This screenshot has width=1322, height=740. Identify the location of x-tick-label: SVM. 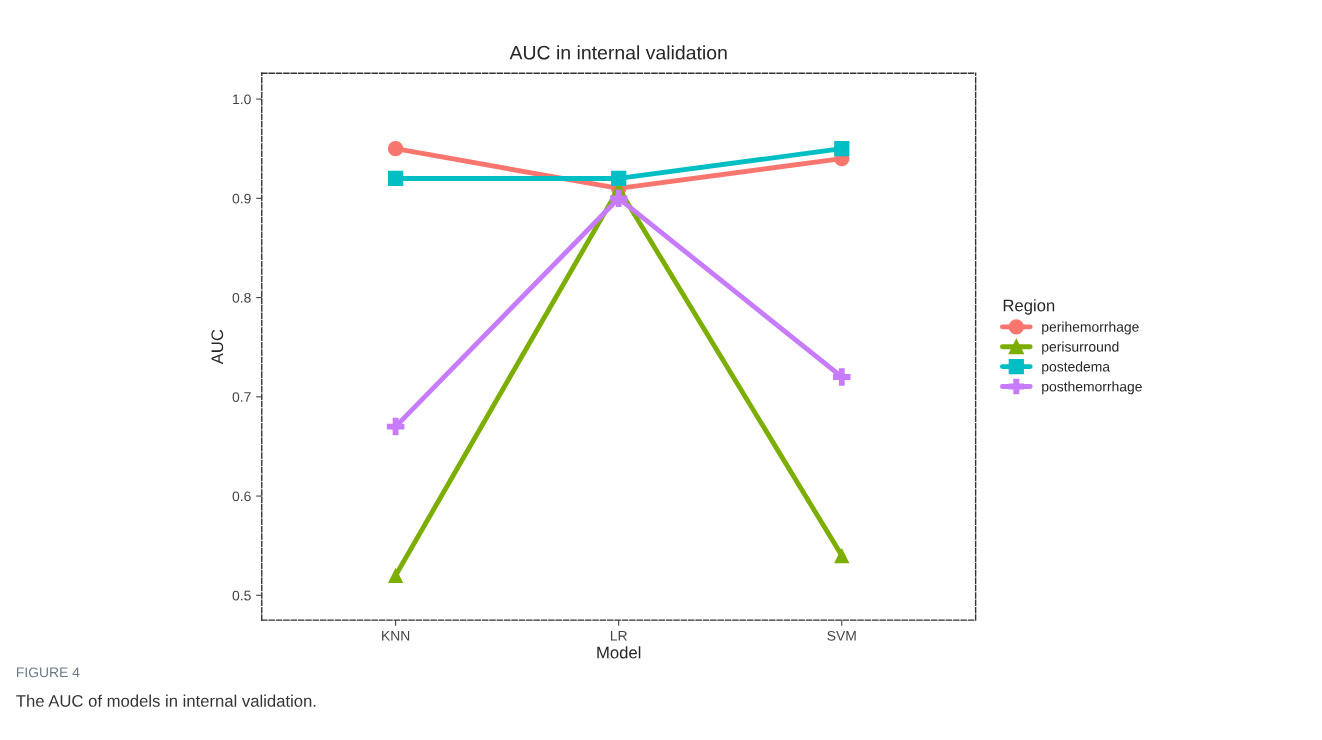
(841, 635).